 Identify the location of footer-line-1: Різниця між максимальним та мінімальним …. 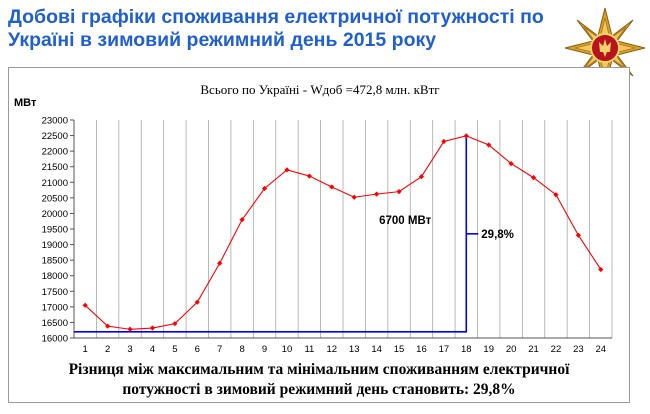
(319, 369).